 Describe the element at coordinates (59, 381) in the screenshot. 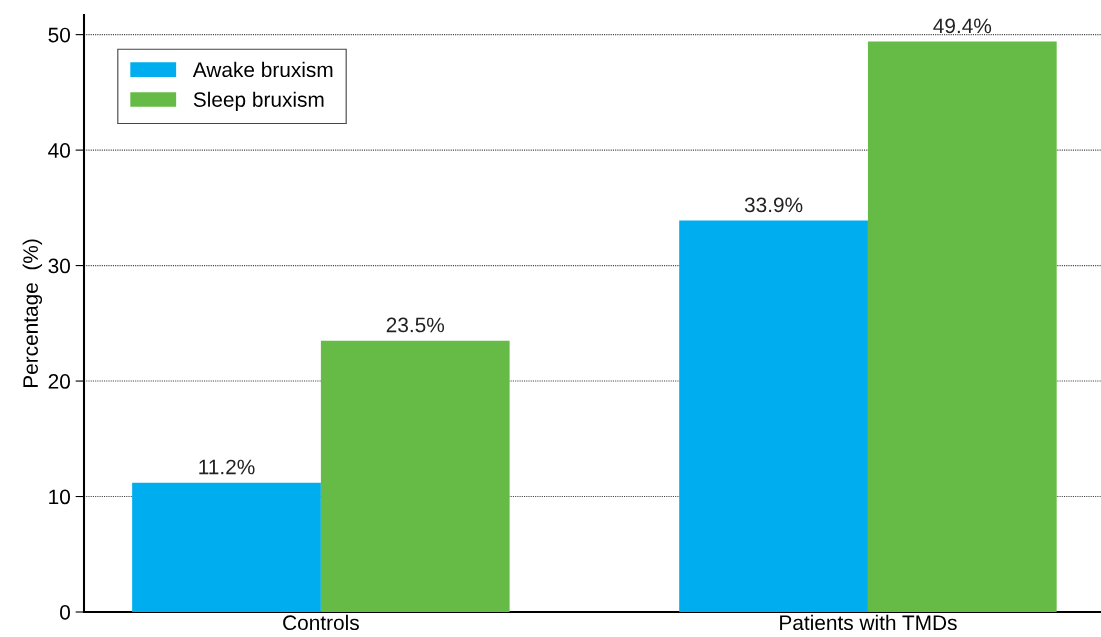

I see `y-tick-label: 20` at that location.